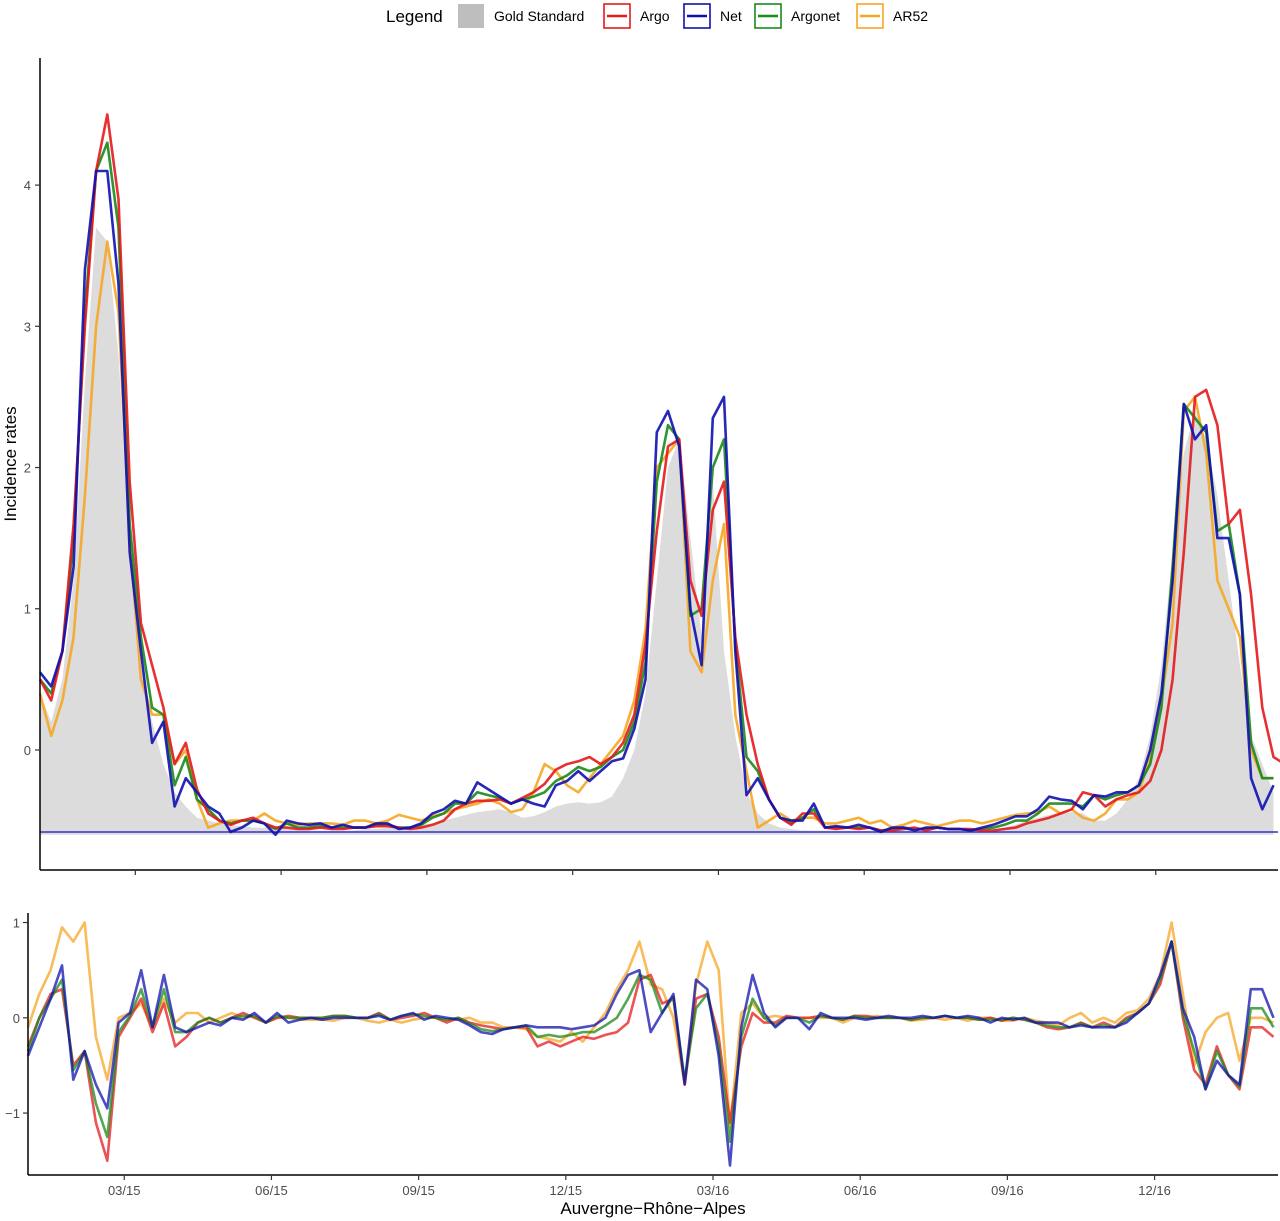 The height and width of the screenshot is (1221, 1280). What do you see at coordinates (713, 1190) in the screenshot?
I see `x-tick-label: 03/16` at bounding box center [713, 1190].